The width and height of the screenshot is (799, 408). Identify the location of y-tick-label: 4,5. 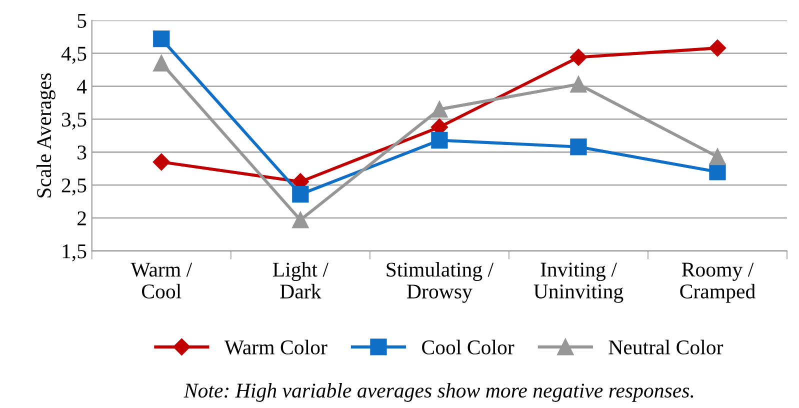
(73, 55).